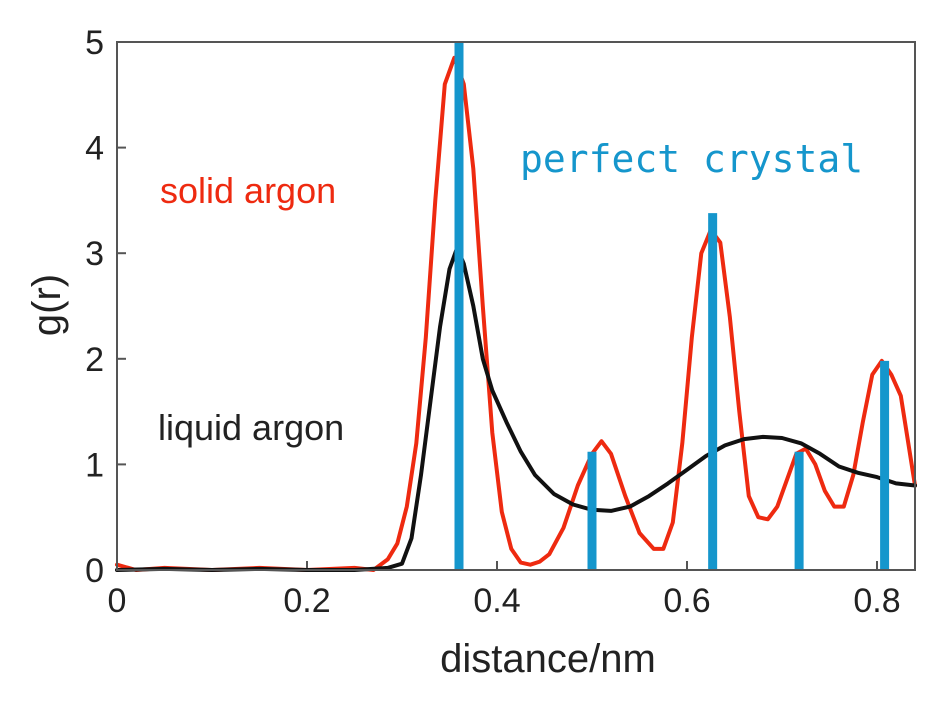 The height and width of the screenshot is (705, 952). Describe the element at coordinates (94, 307) in the screenshot. I see `y-tick-labels: 0 1 2 3 4 5` at that location.